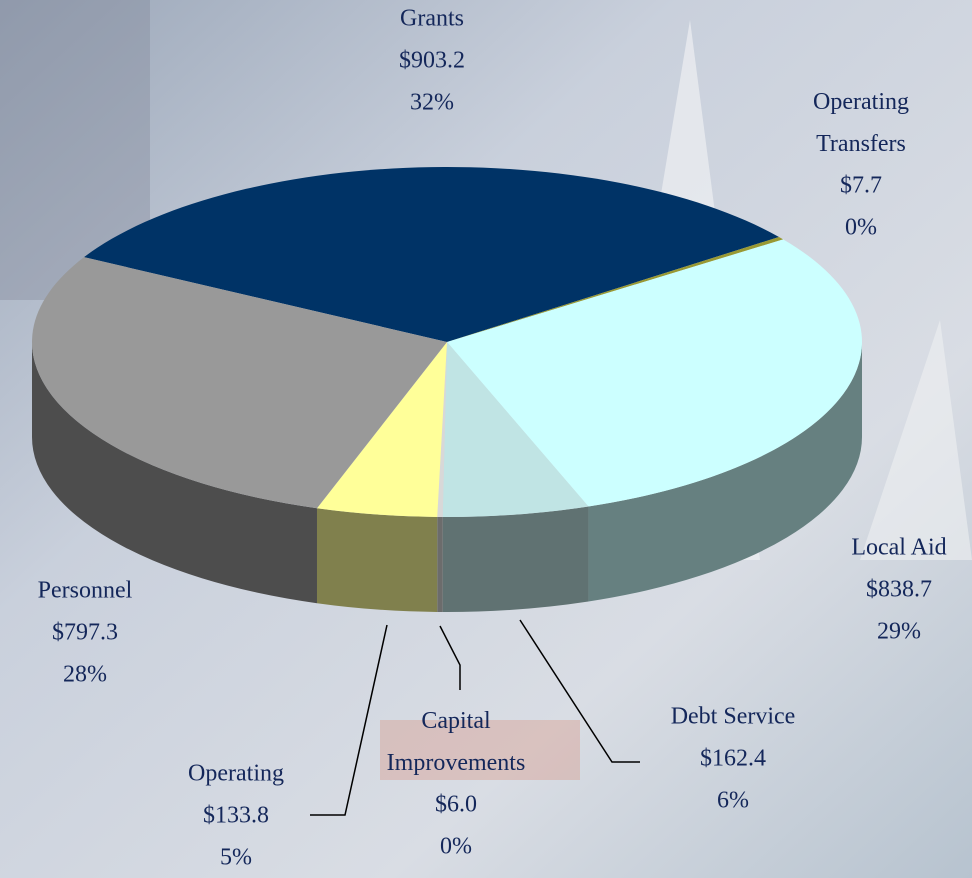  What do you see at coordinates (456, 805) in the screenshot?
I see `value-label: $6.0` at bounding box center [456, 805].